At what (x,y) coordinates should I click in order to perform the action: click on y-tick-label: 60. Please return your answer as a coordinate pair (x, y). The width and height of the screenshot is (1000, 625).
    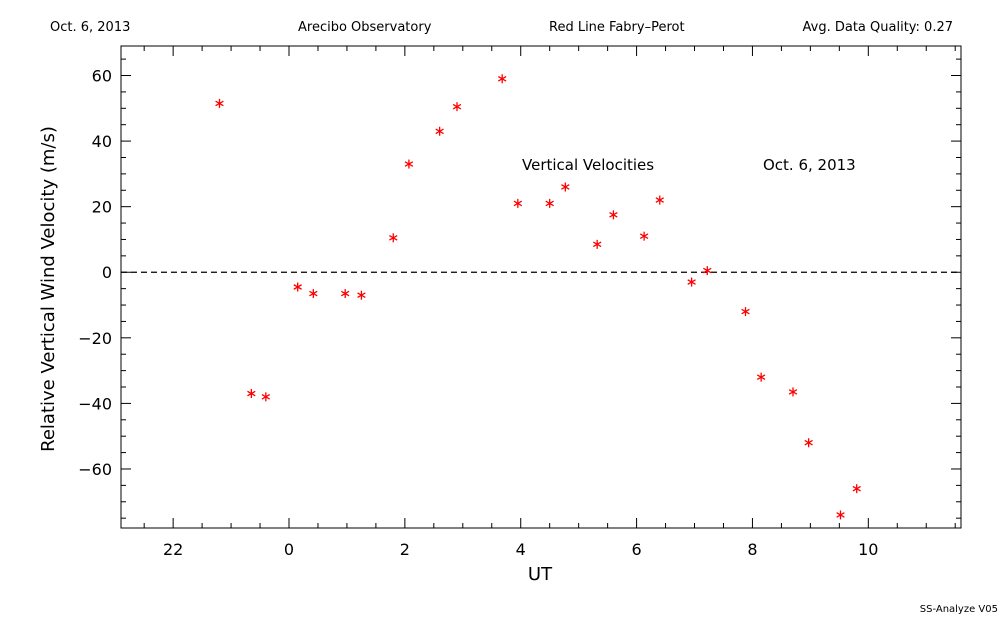
    Looking at the image, I should click on (102, 76).